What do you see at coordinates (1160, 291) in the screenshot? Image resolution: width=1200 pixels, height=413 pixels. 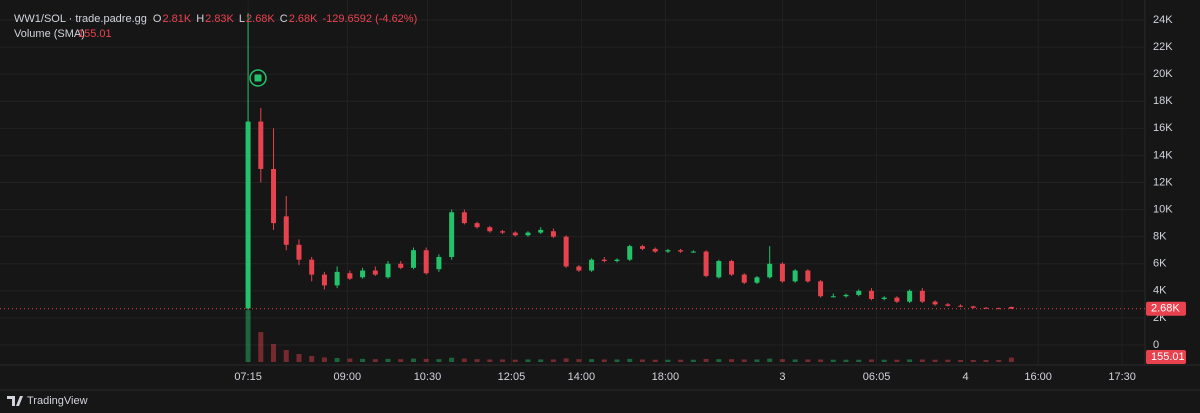 I see `y-tick-label: 4K` at bounding box center [1160, 291].